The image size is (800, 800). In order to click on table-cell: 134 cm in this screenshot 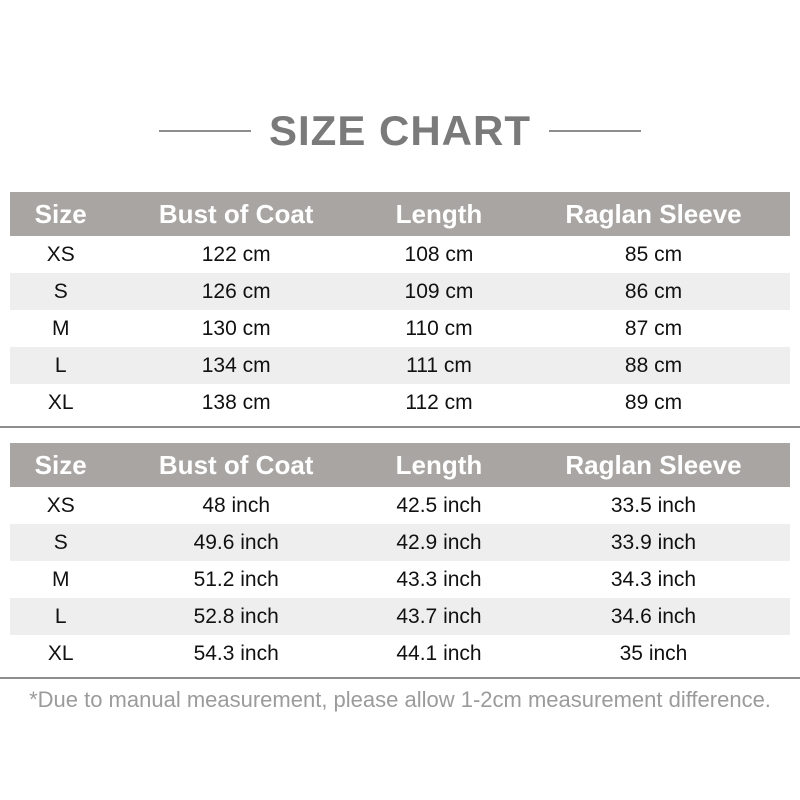, I will do `click(236, 365)`.